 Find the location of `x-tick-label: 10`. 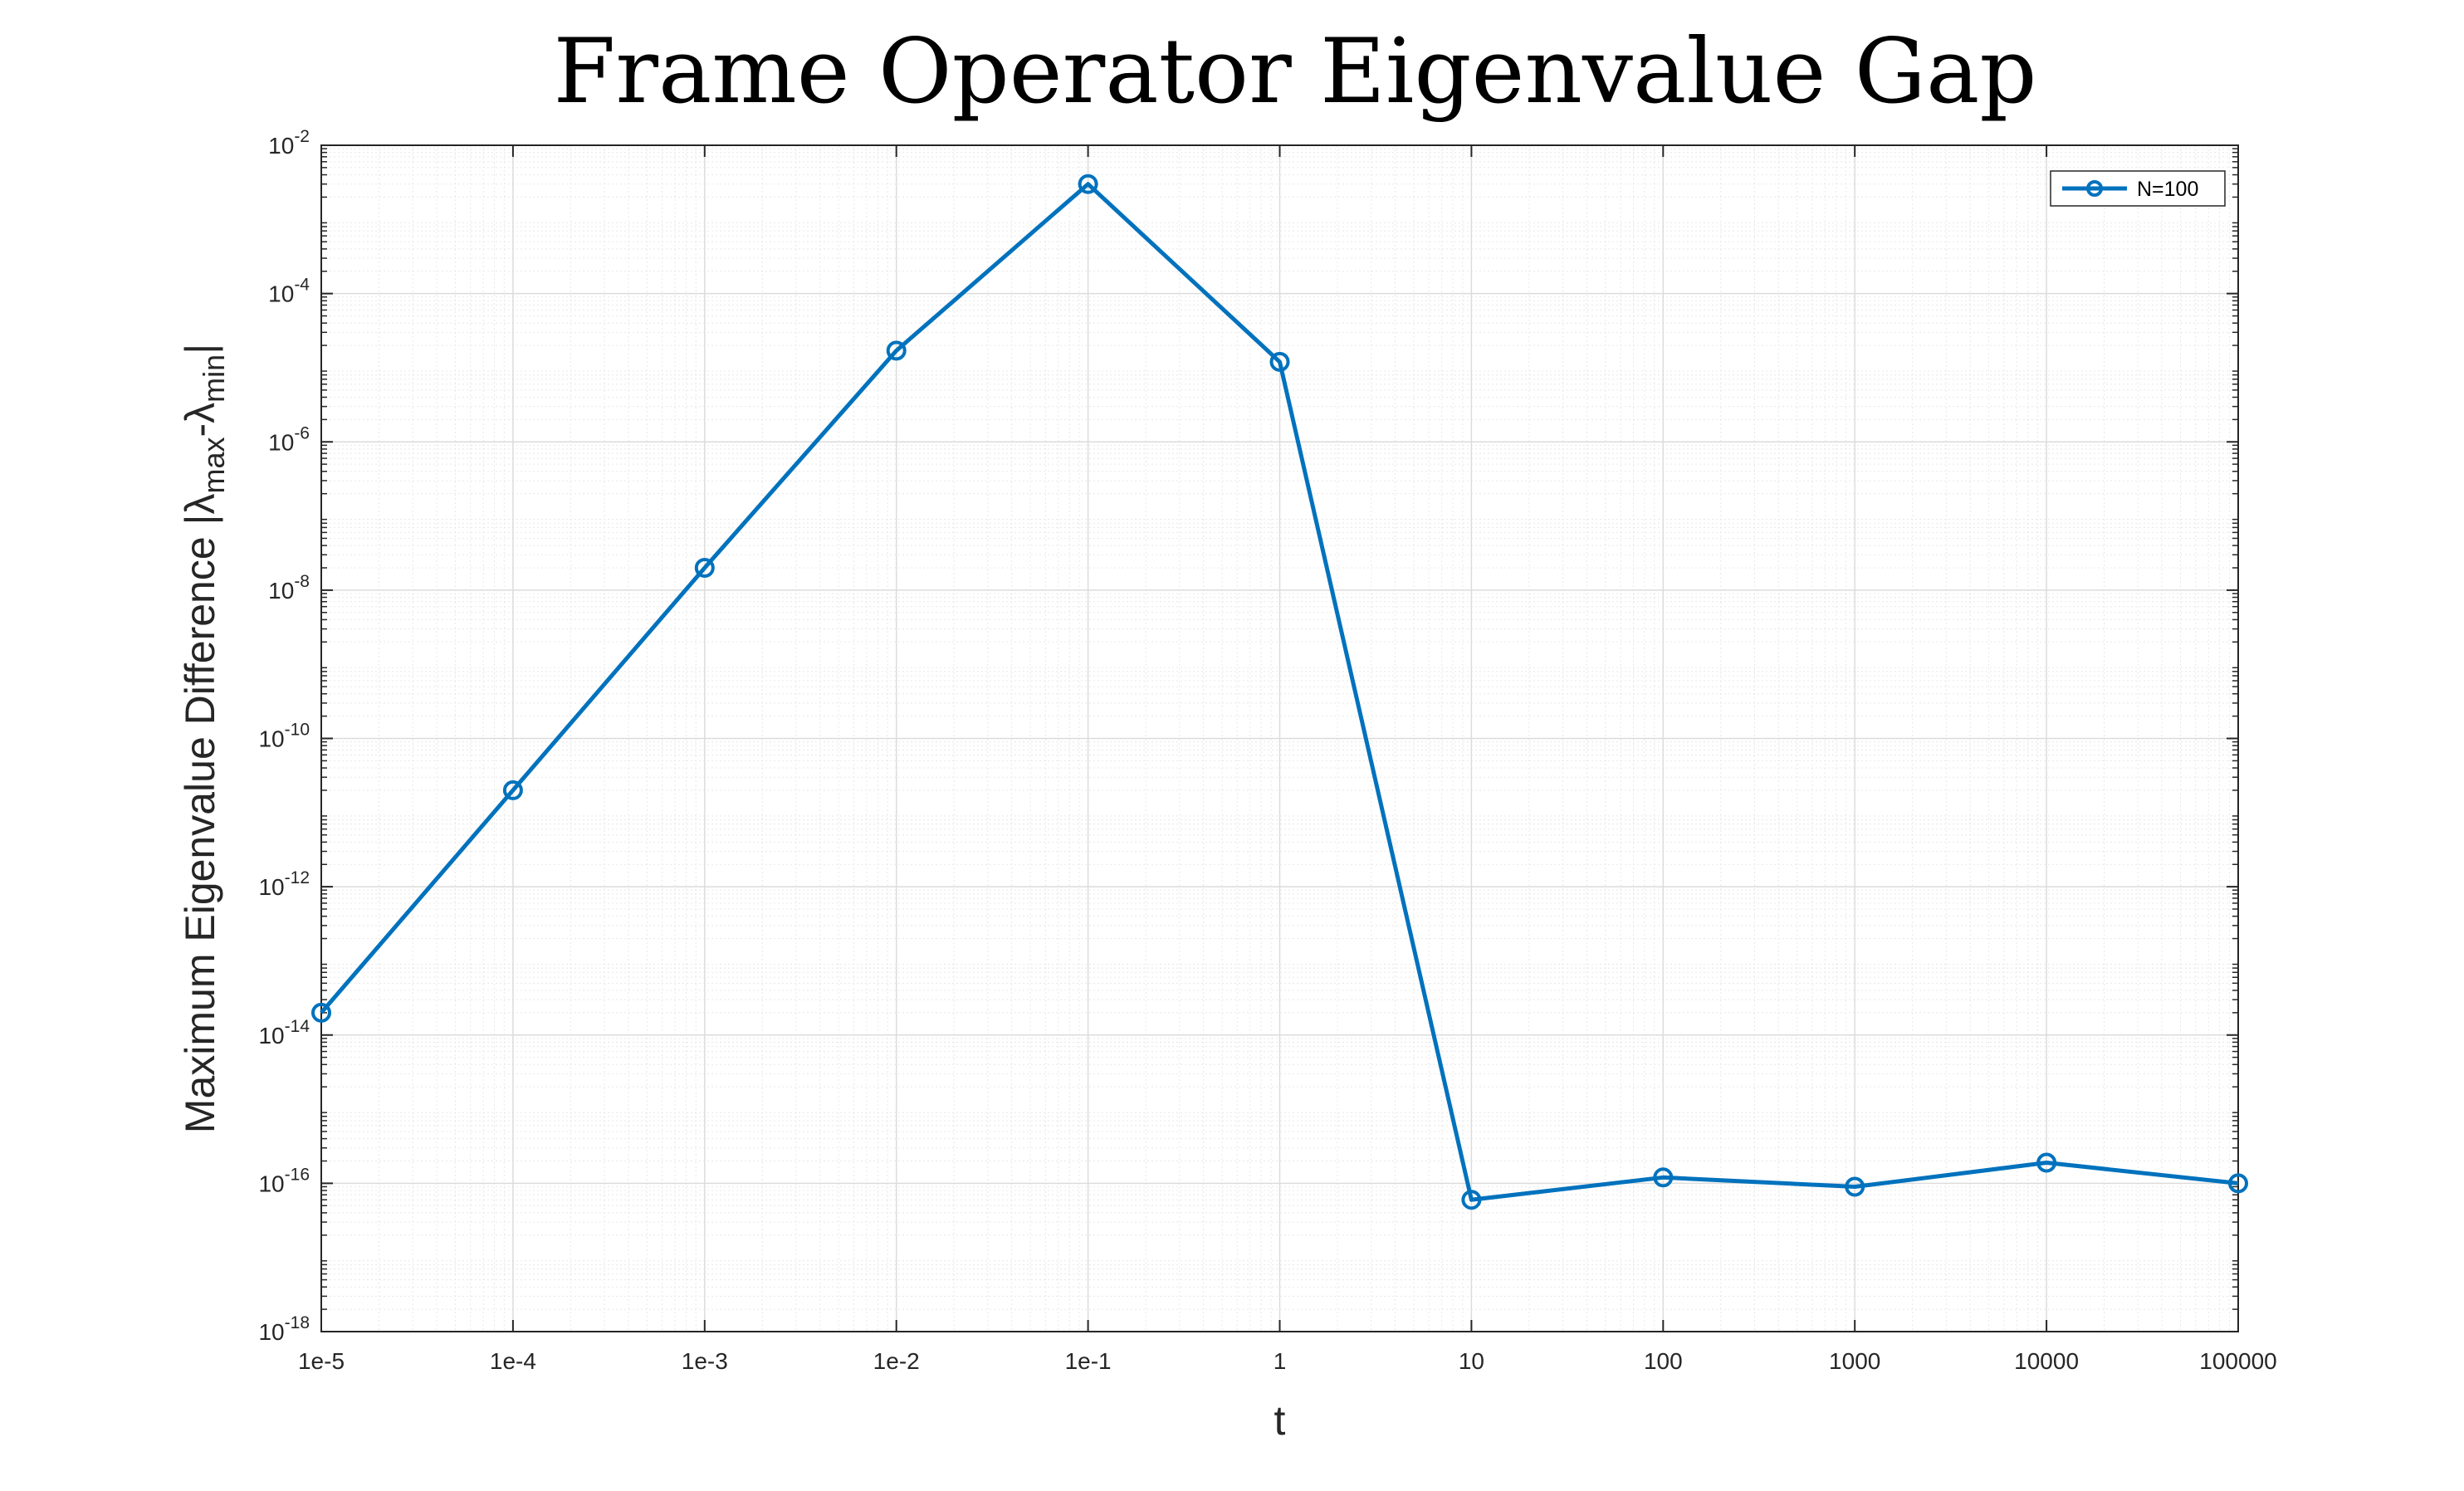

x-tick-label: 10 is located at coordinates (1472, 1361).